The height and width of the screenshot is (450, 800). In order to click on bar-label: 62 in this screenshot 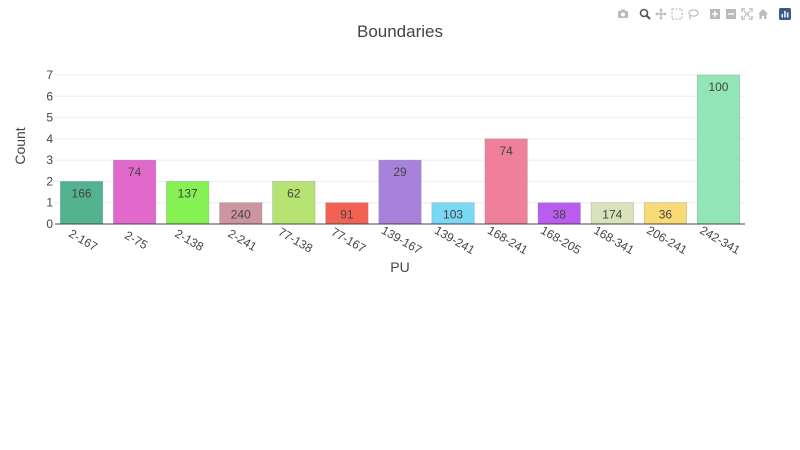, I will do `click(294, 193)`.